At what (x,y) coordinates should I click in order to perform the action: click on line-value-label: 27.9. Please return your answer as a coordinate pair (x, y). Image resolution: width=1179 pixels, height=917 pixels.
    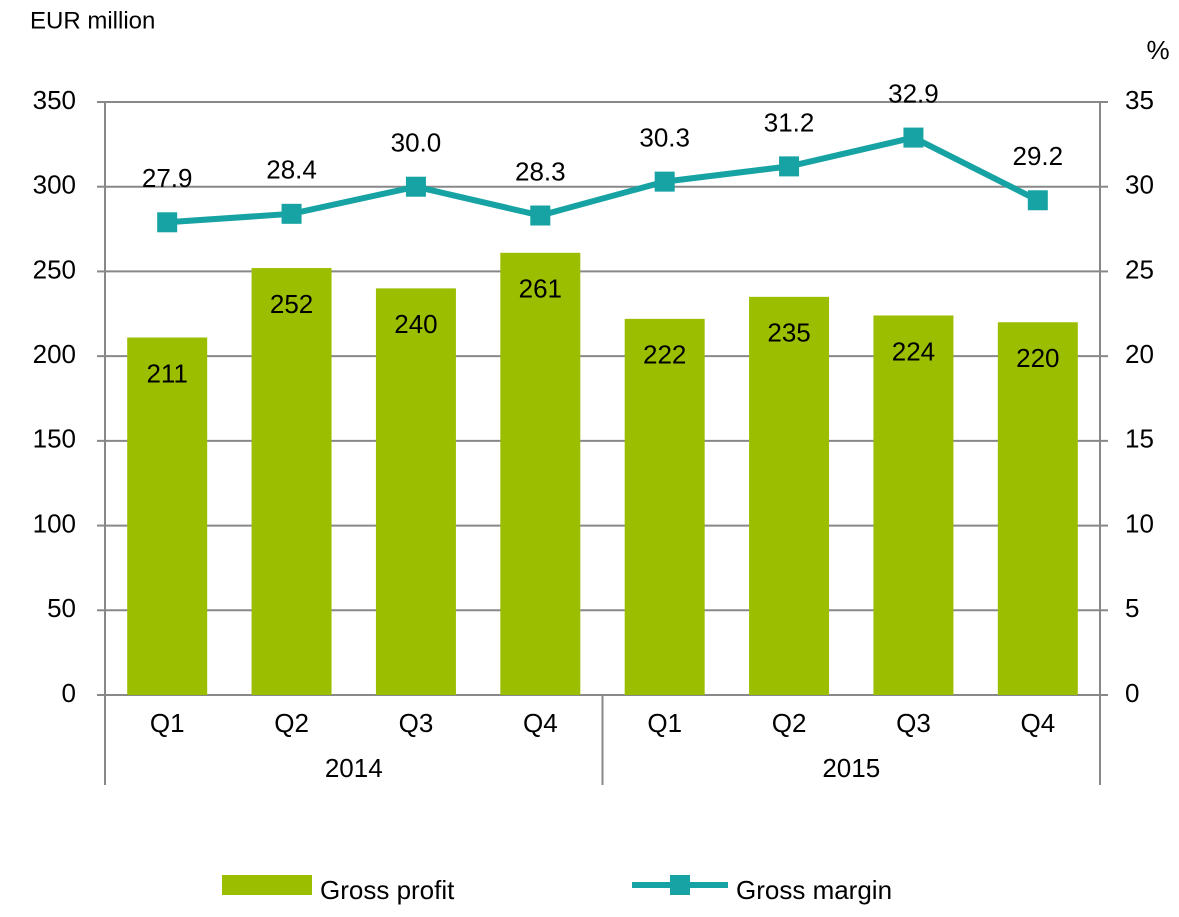
    Looking at the image, I should click on (167, 178).